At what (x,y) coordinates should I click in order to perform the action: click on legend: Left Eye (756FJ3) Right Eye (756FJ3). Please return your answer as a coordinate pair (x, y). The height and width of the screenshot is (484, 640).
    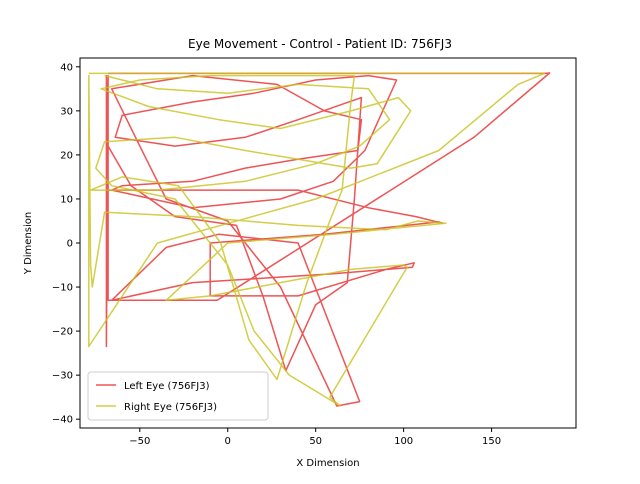
    Looking at the image, I should click on (178, 396).